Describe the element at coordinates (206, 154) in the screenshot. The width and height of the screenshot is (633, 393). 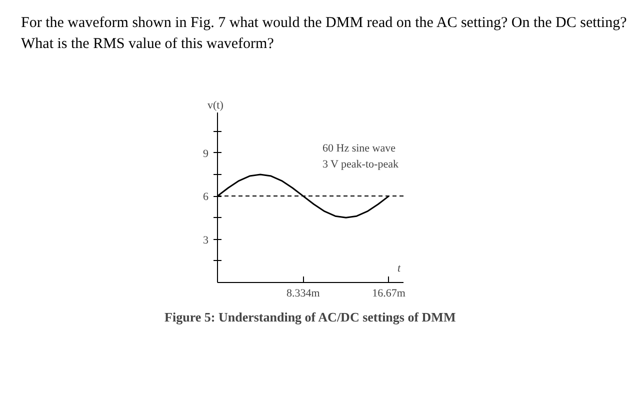
I see `y-tick-label: 9` at that location.